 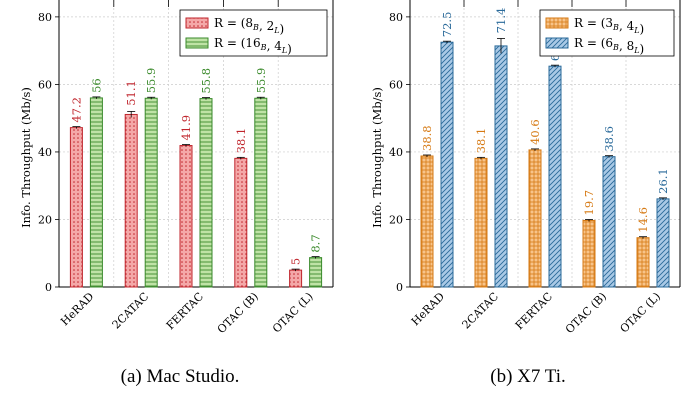 What do you see at coordinates (609, 46) in the screenshot?
I see `legend-label: R = (6B, 8L)` at bounding box center [609, 46].